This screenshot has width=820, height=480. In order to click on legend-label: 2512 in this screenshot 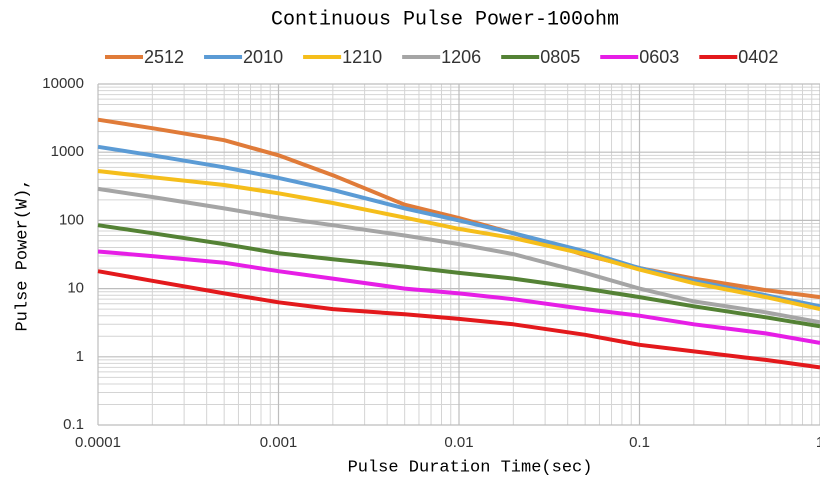, I will do `click(164, 57)`.